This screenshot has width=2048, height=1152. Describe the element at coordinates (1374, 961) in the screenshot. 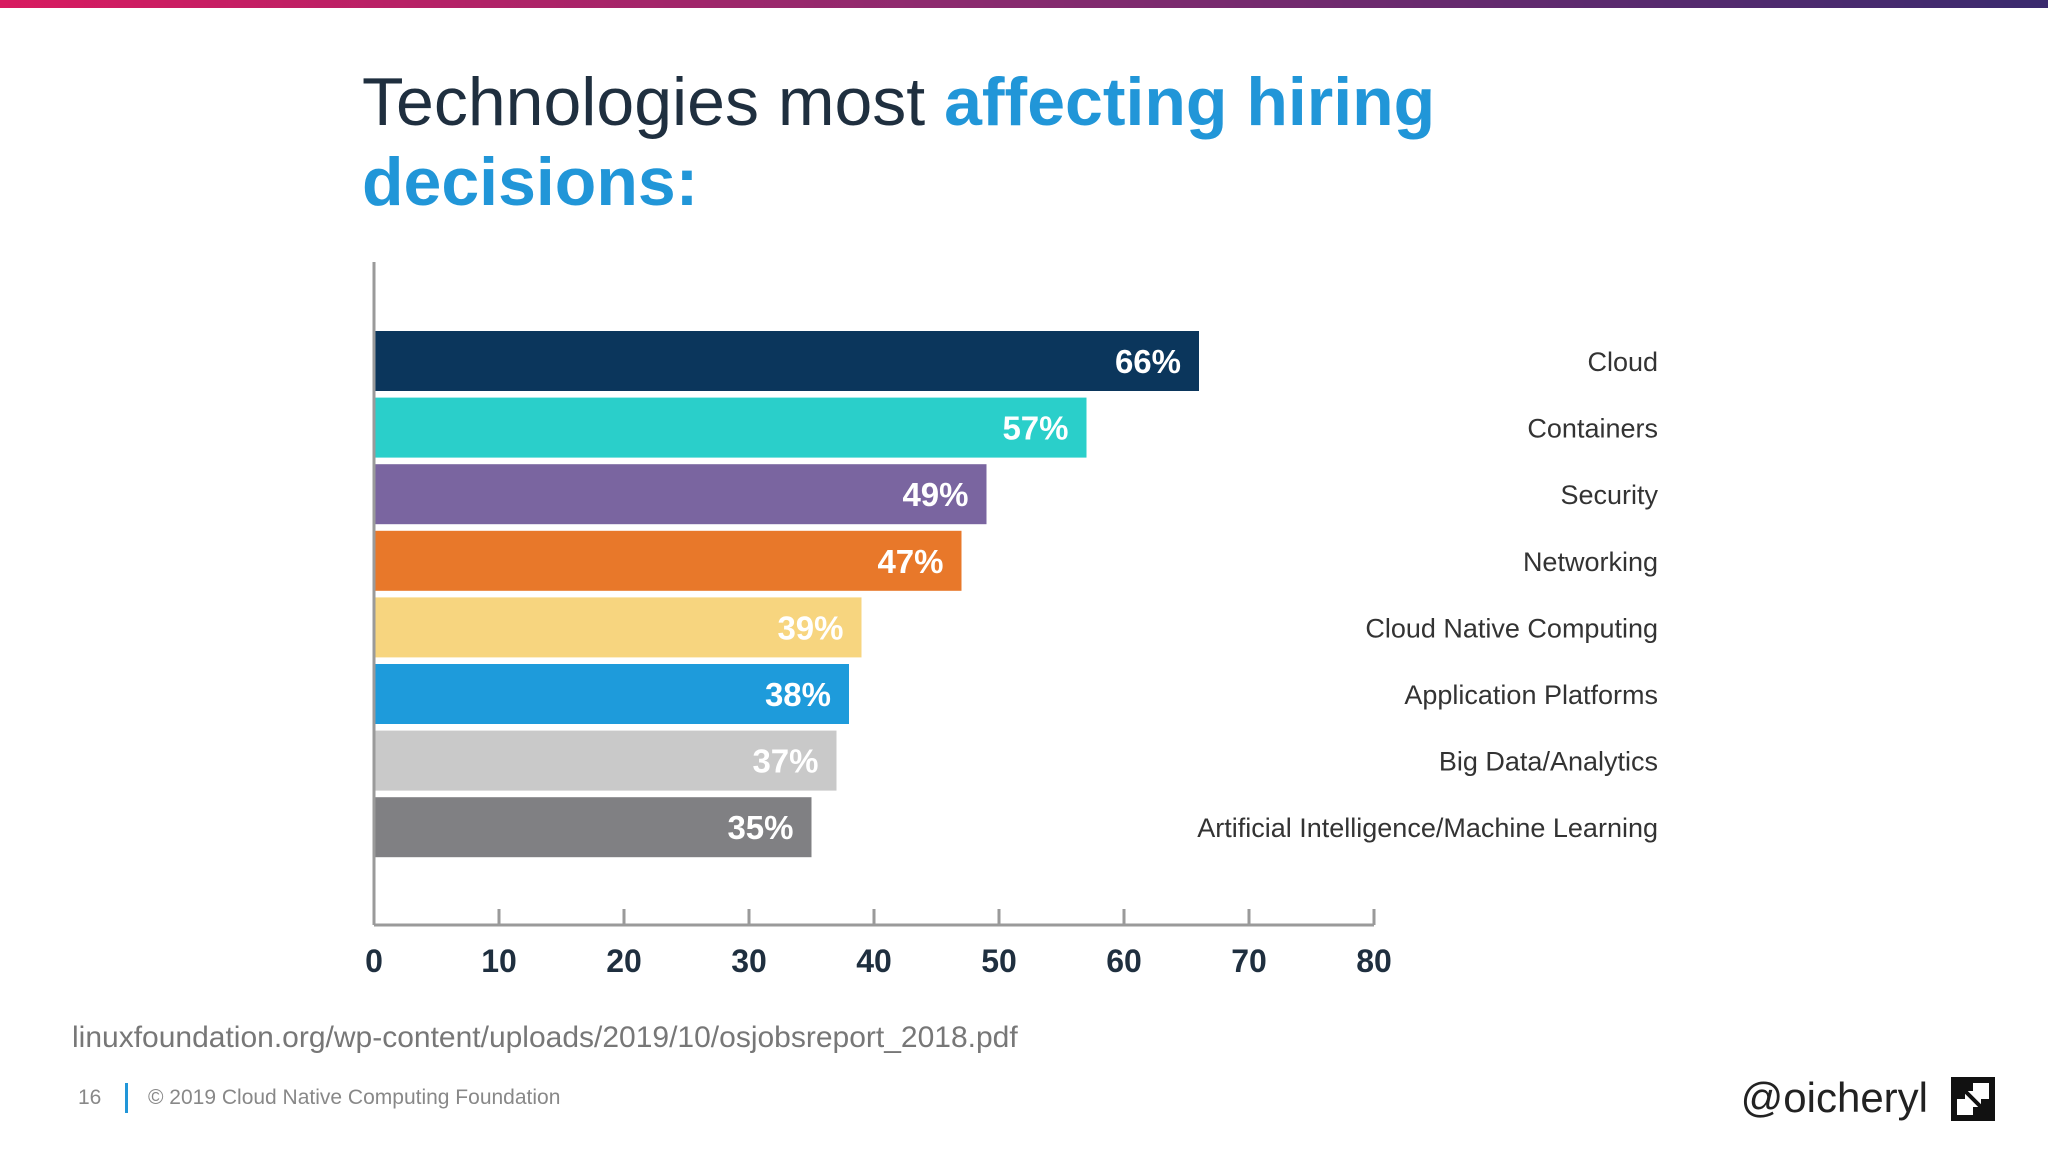

I see `x-tick-label: 80` at that location.